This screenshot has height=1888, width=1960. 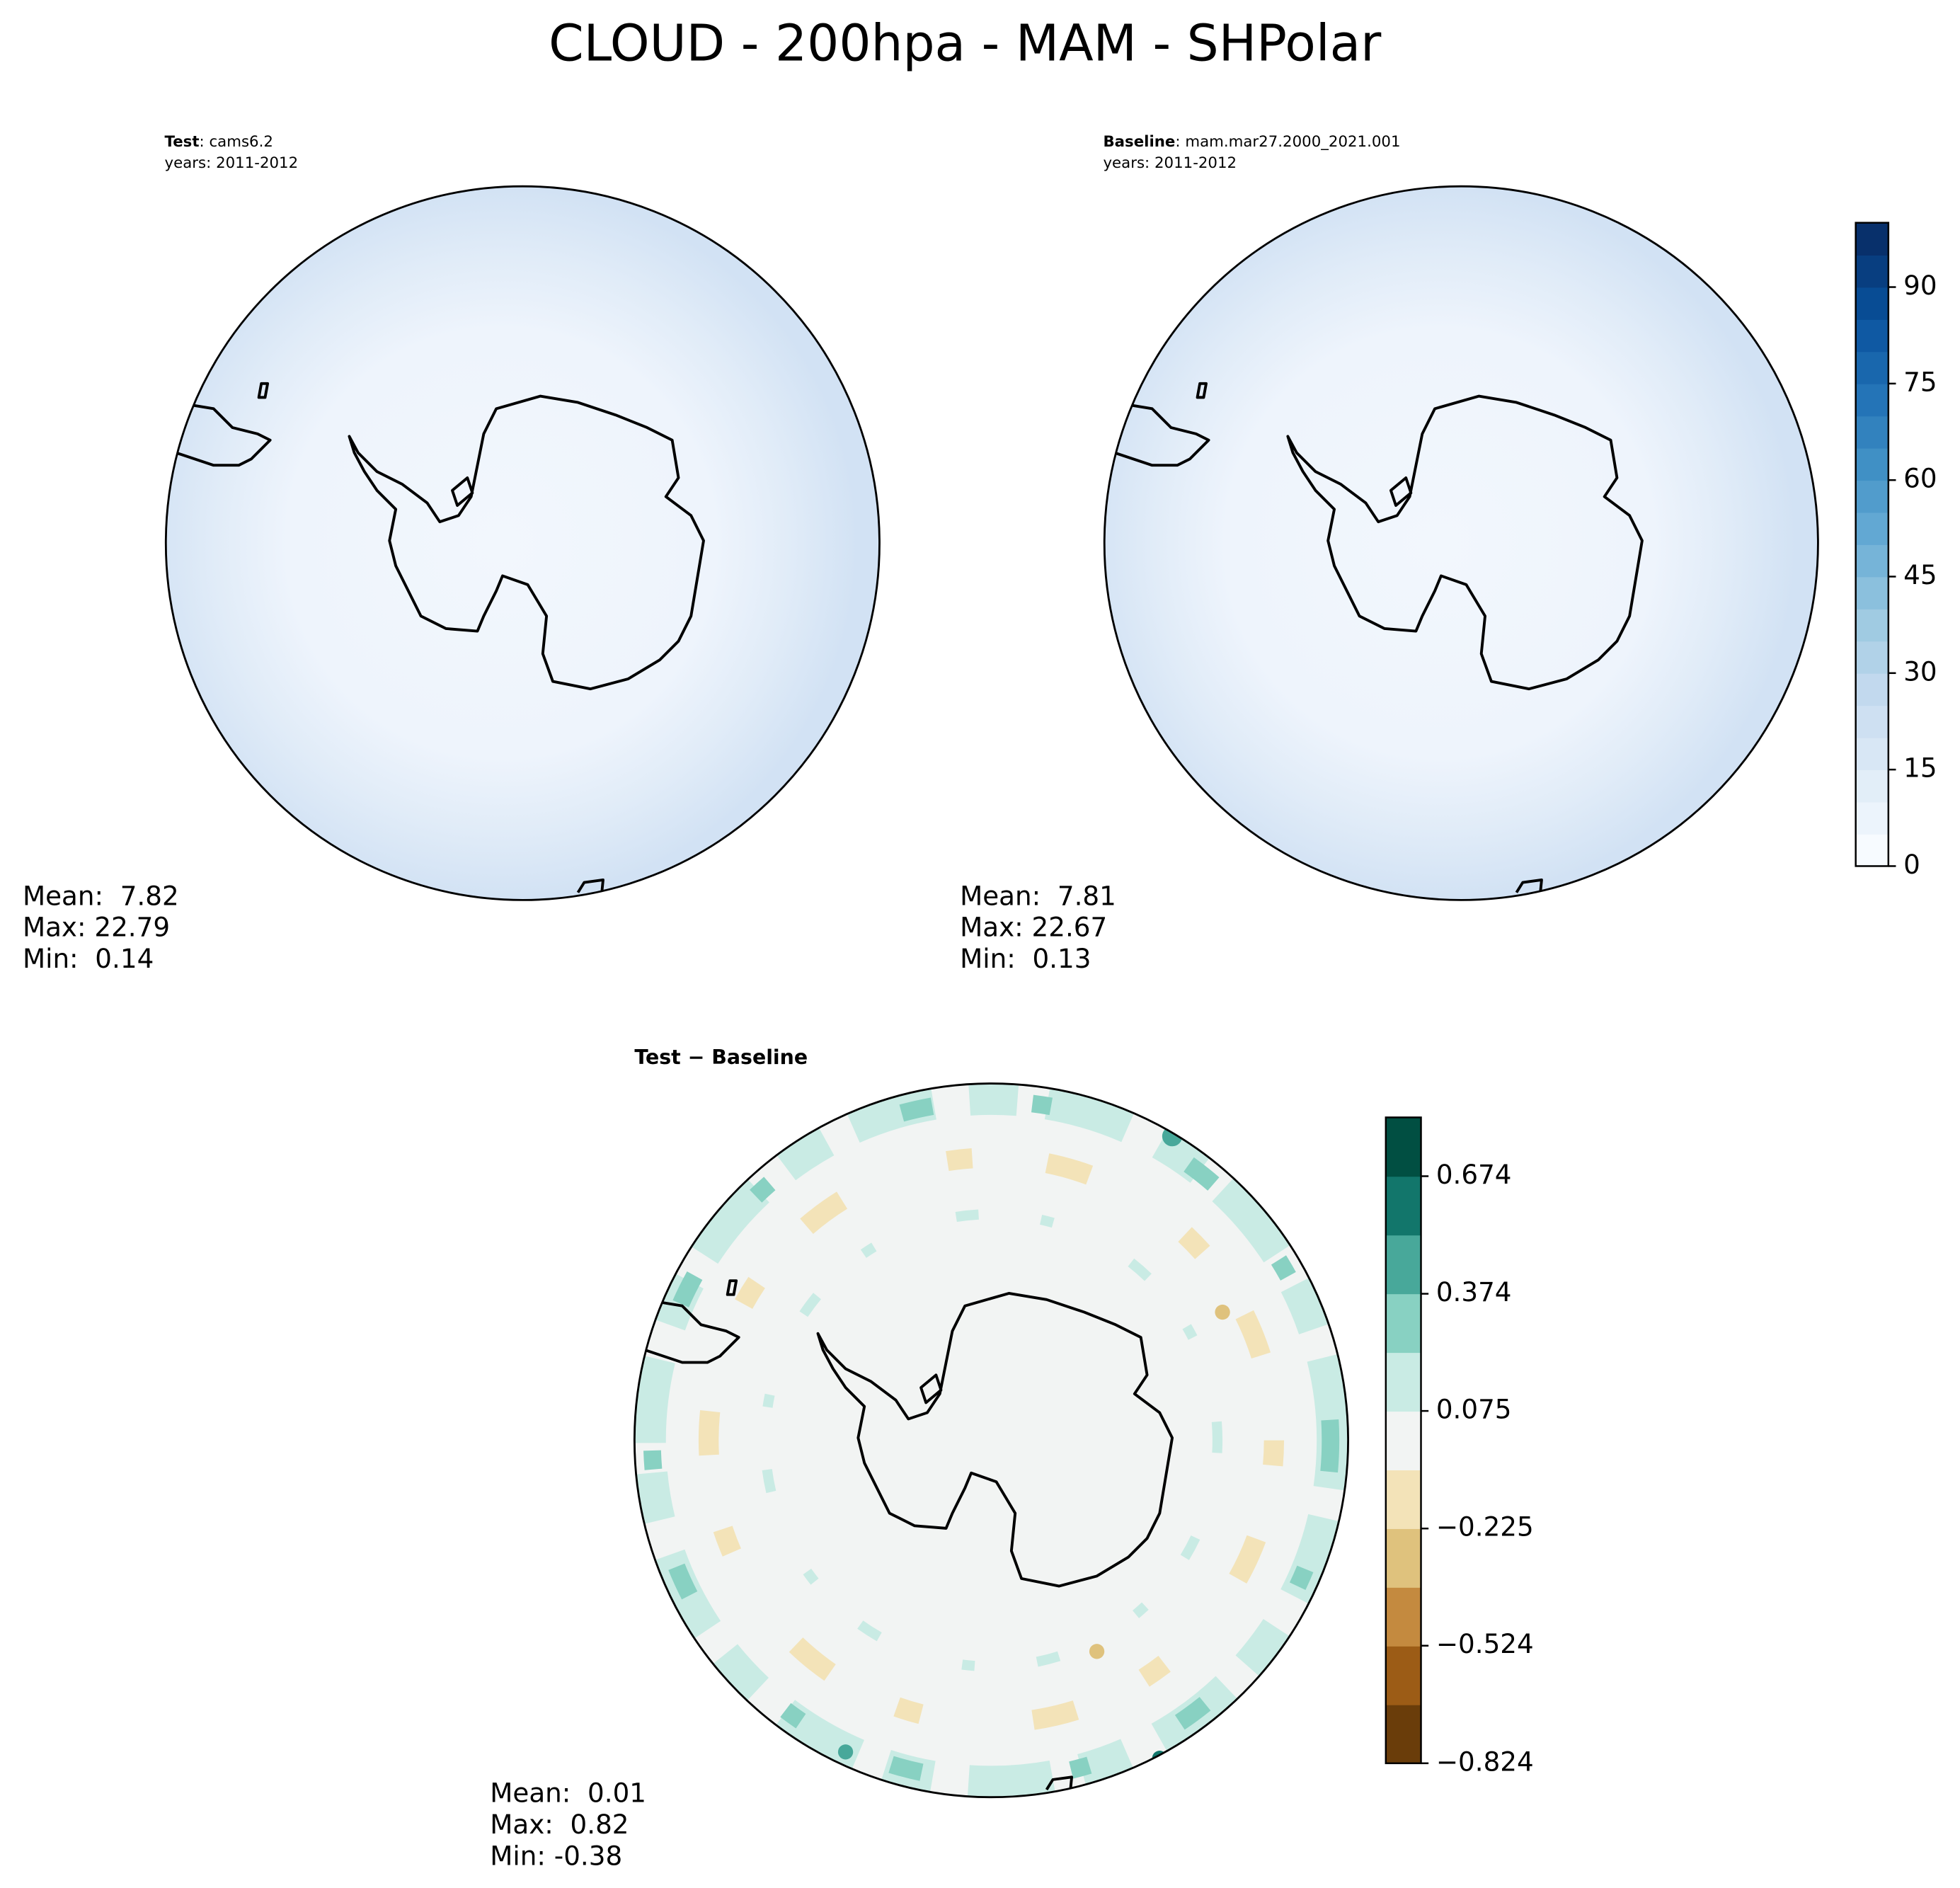 I want to click on label-name: : mam.mar27.2000_2021.001, so click(x=1287, y=142).